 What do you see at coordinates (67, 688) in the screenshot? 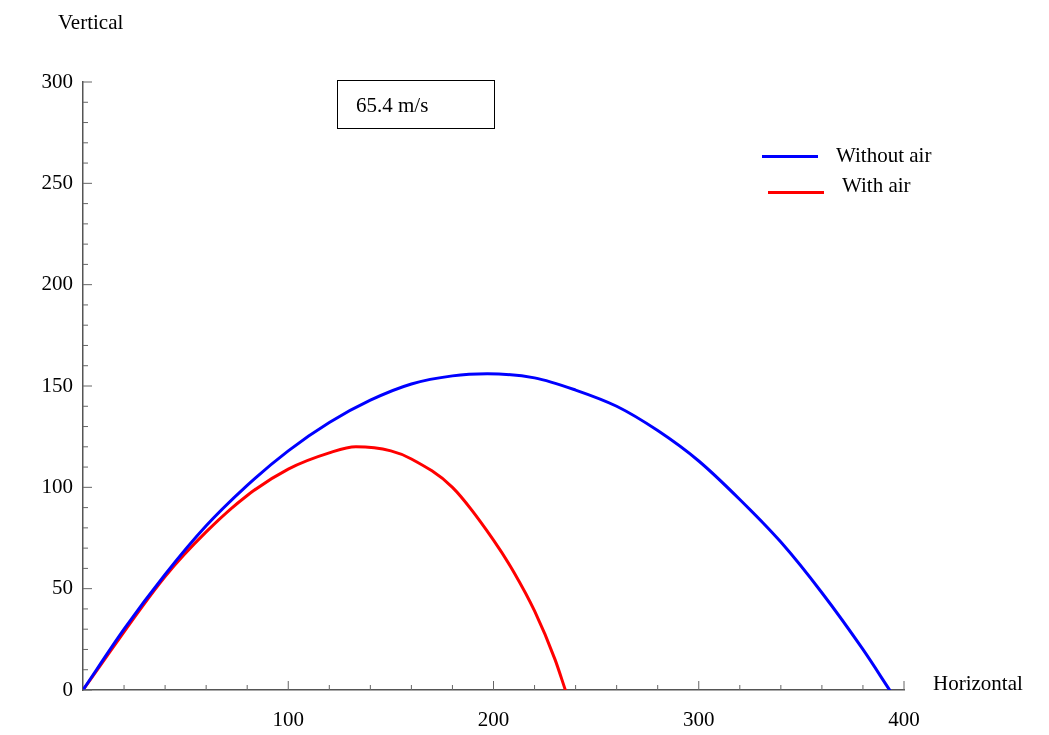
I see `y-tick-label: 0` at bounding box center [67, 688].